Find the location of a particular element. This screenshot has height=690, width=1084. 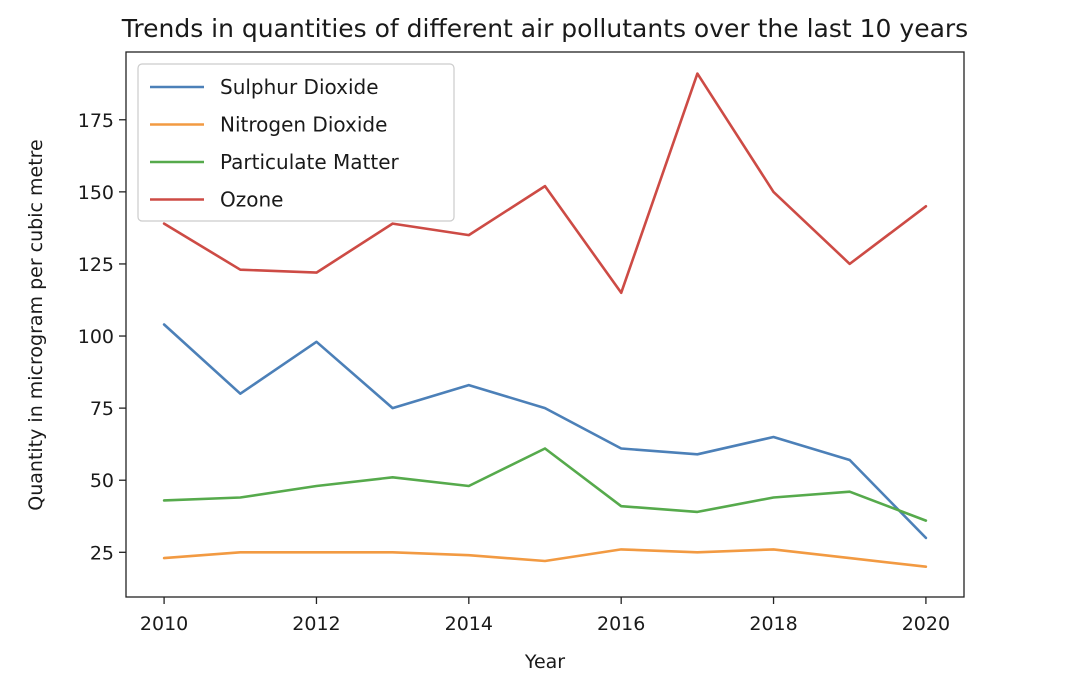

legend-label-3: Particulate Matter is located at coordinates (310, 162).